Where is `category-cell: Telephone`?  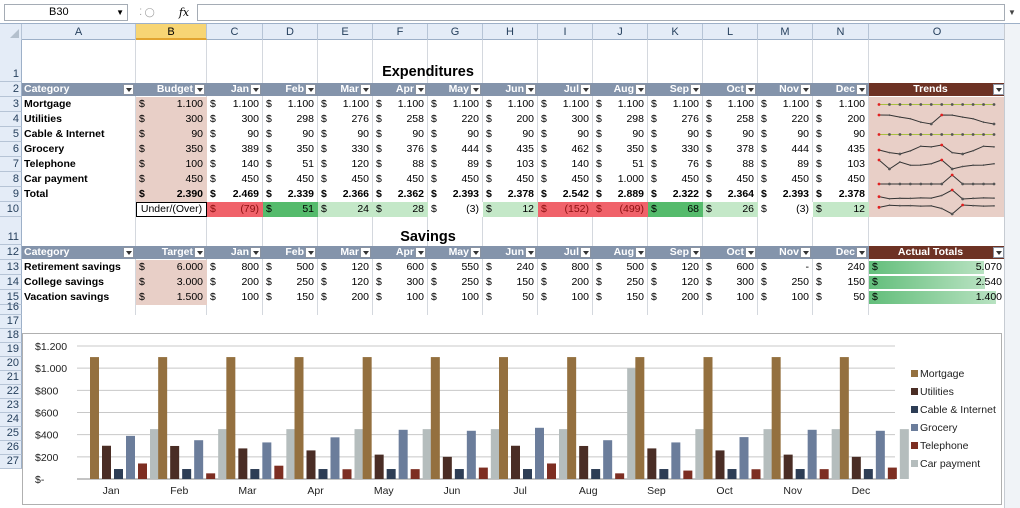
category-cell: Telephone is located at coordinates (50, 164).